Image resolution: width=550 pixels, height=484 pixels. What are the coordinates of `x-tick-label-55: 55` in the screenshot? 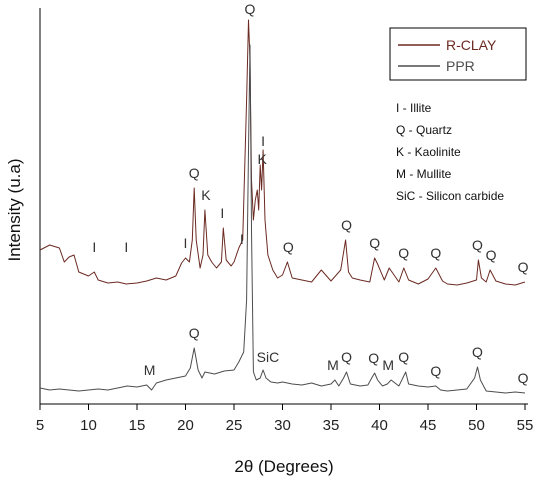 It's located at (525, 425).